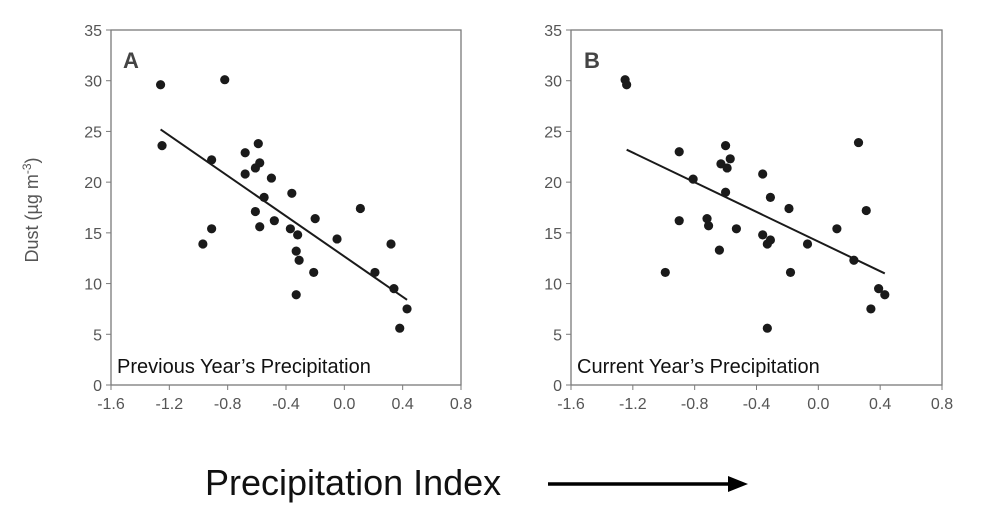 This screenshot has height=510, width=985. Describe the element at coordinates (131, 60) in the screenshot. I see `panel-a-letter: A` at that location.